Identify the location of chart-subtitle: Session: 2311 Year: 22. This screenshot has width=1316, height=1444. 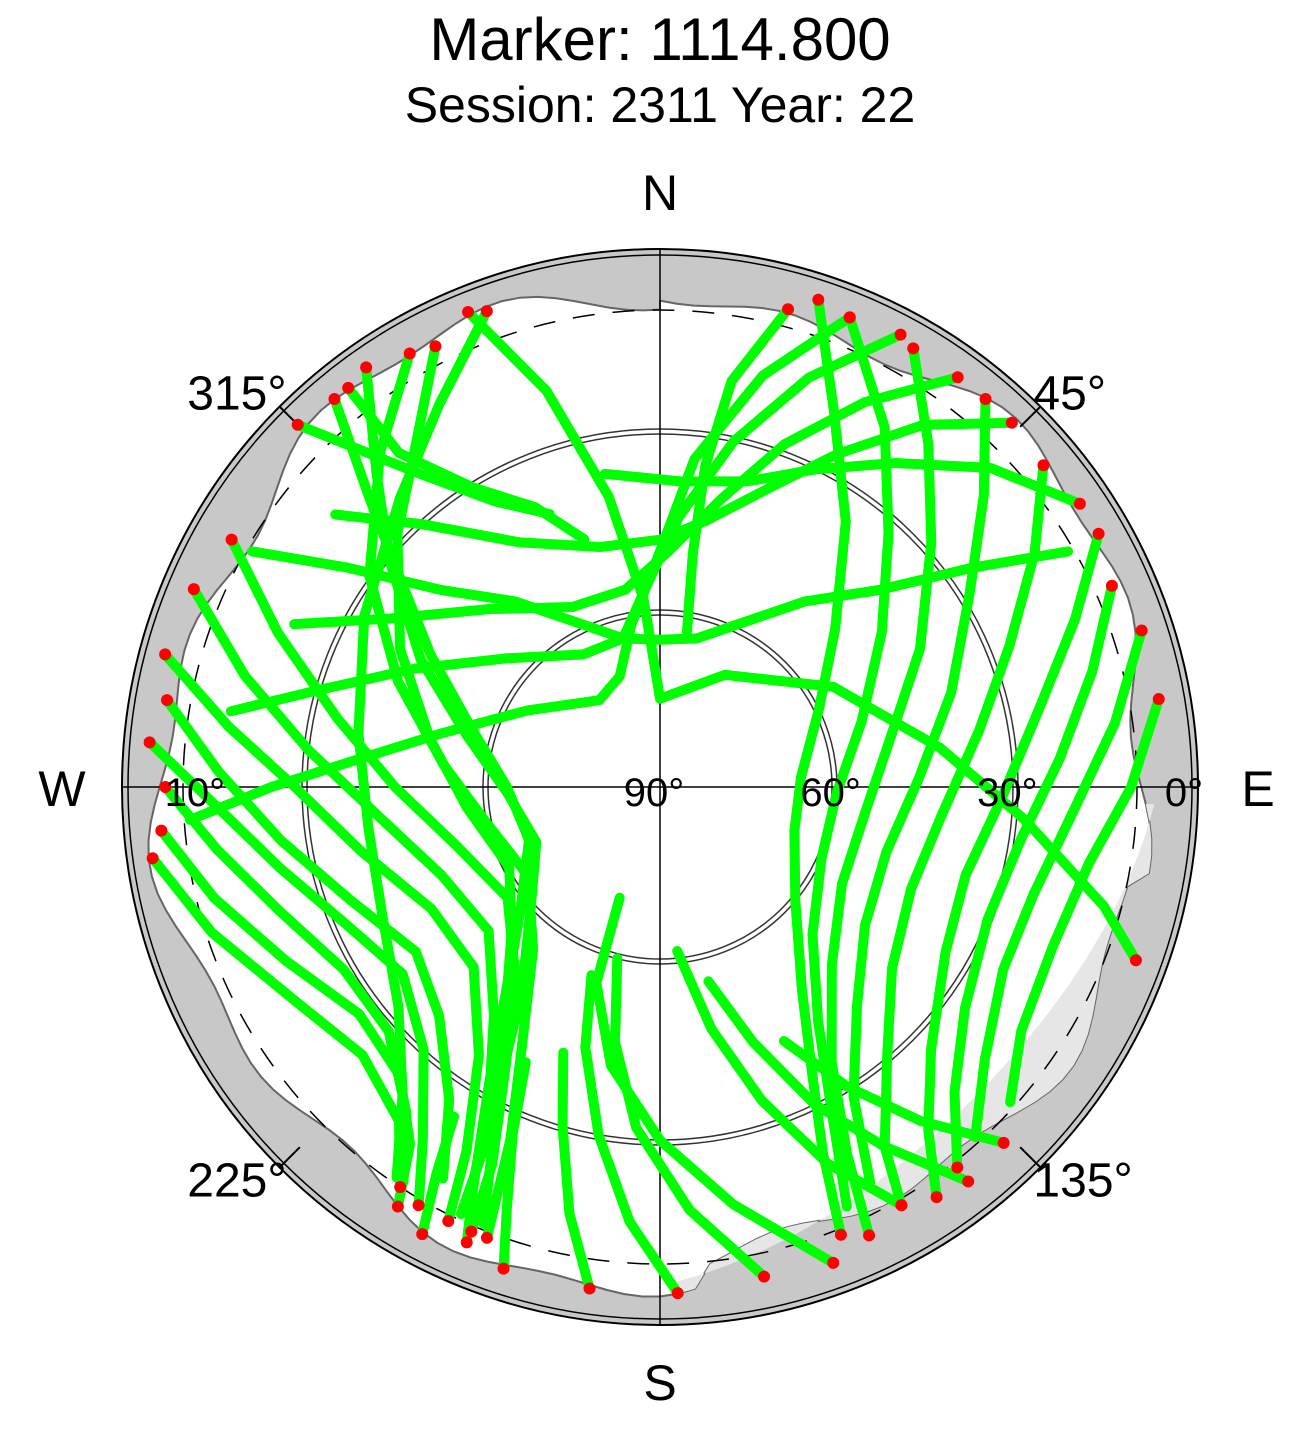
(660, 105).